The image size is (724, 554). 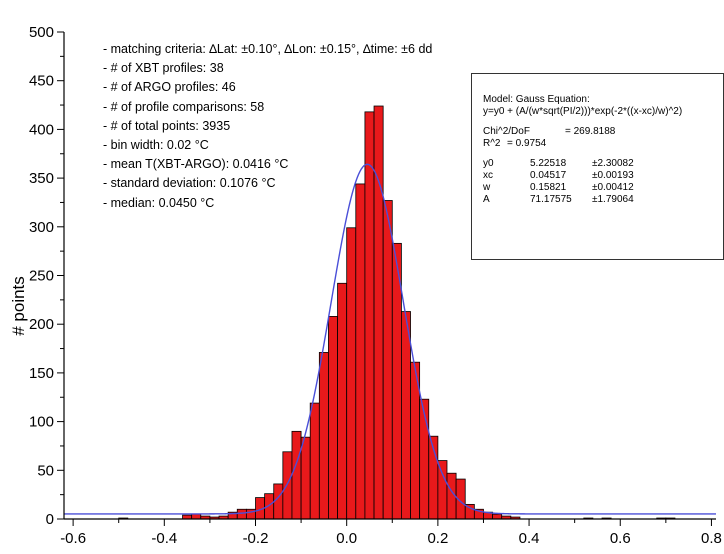 What do you see at coordinates (486, 199) in the screenshot?
I see `param-name: A` at bounding box center [486, 199].